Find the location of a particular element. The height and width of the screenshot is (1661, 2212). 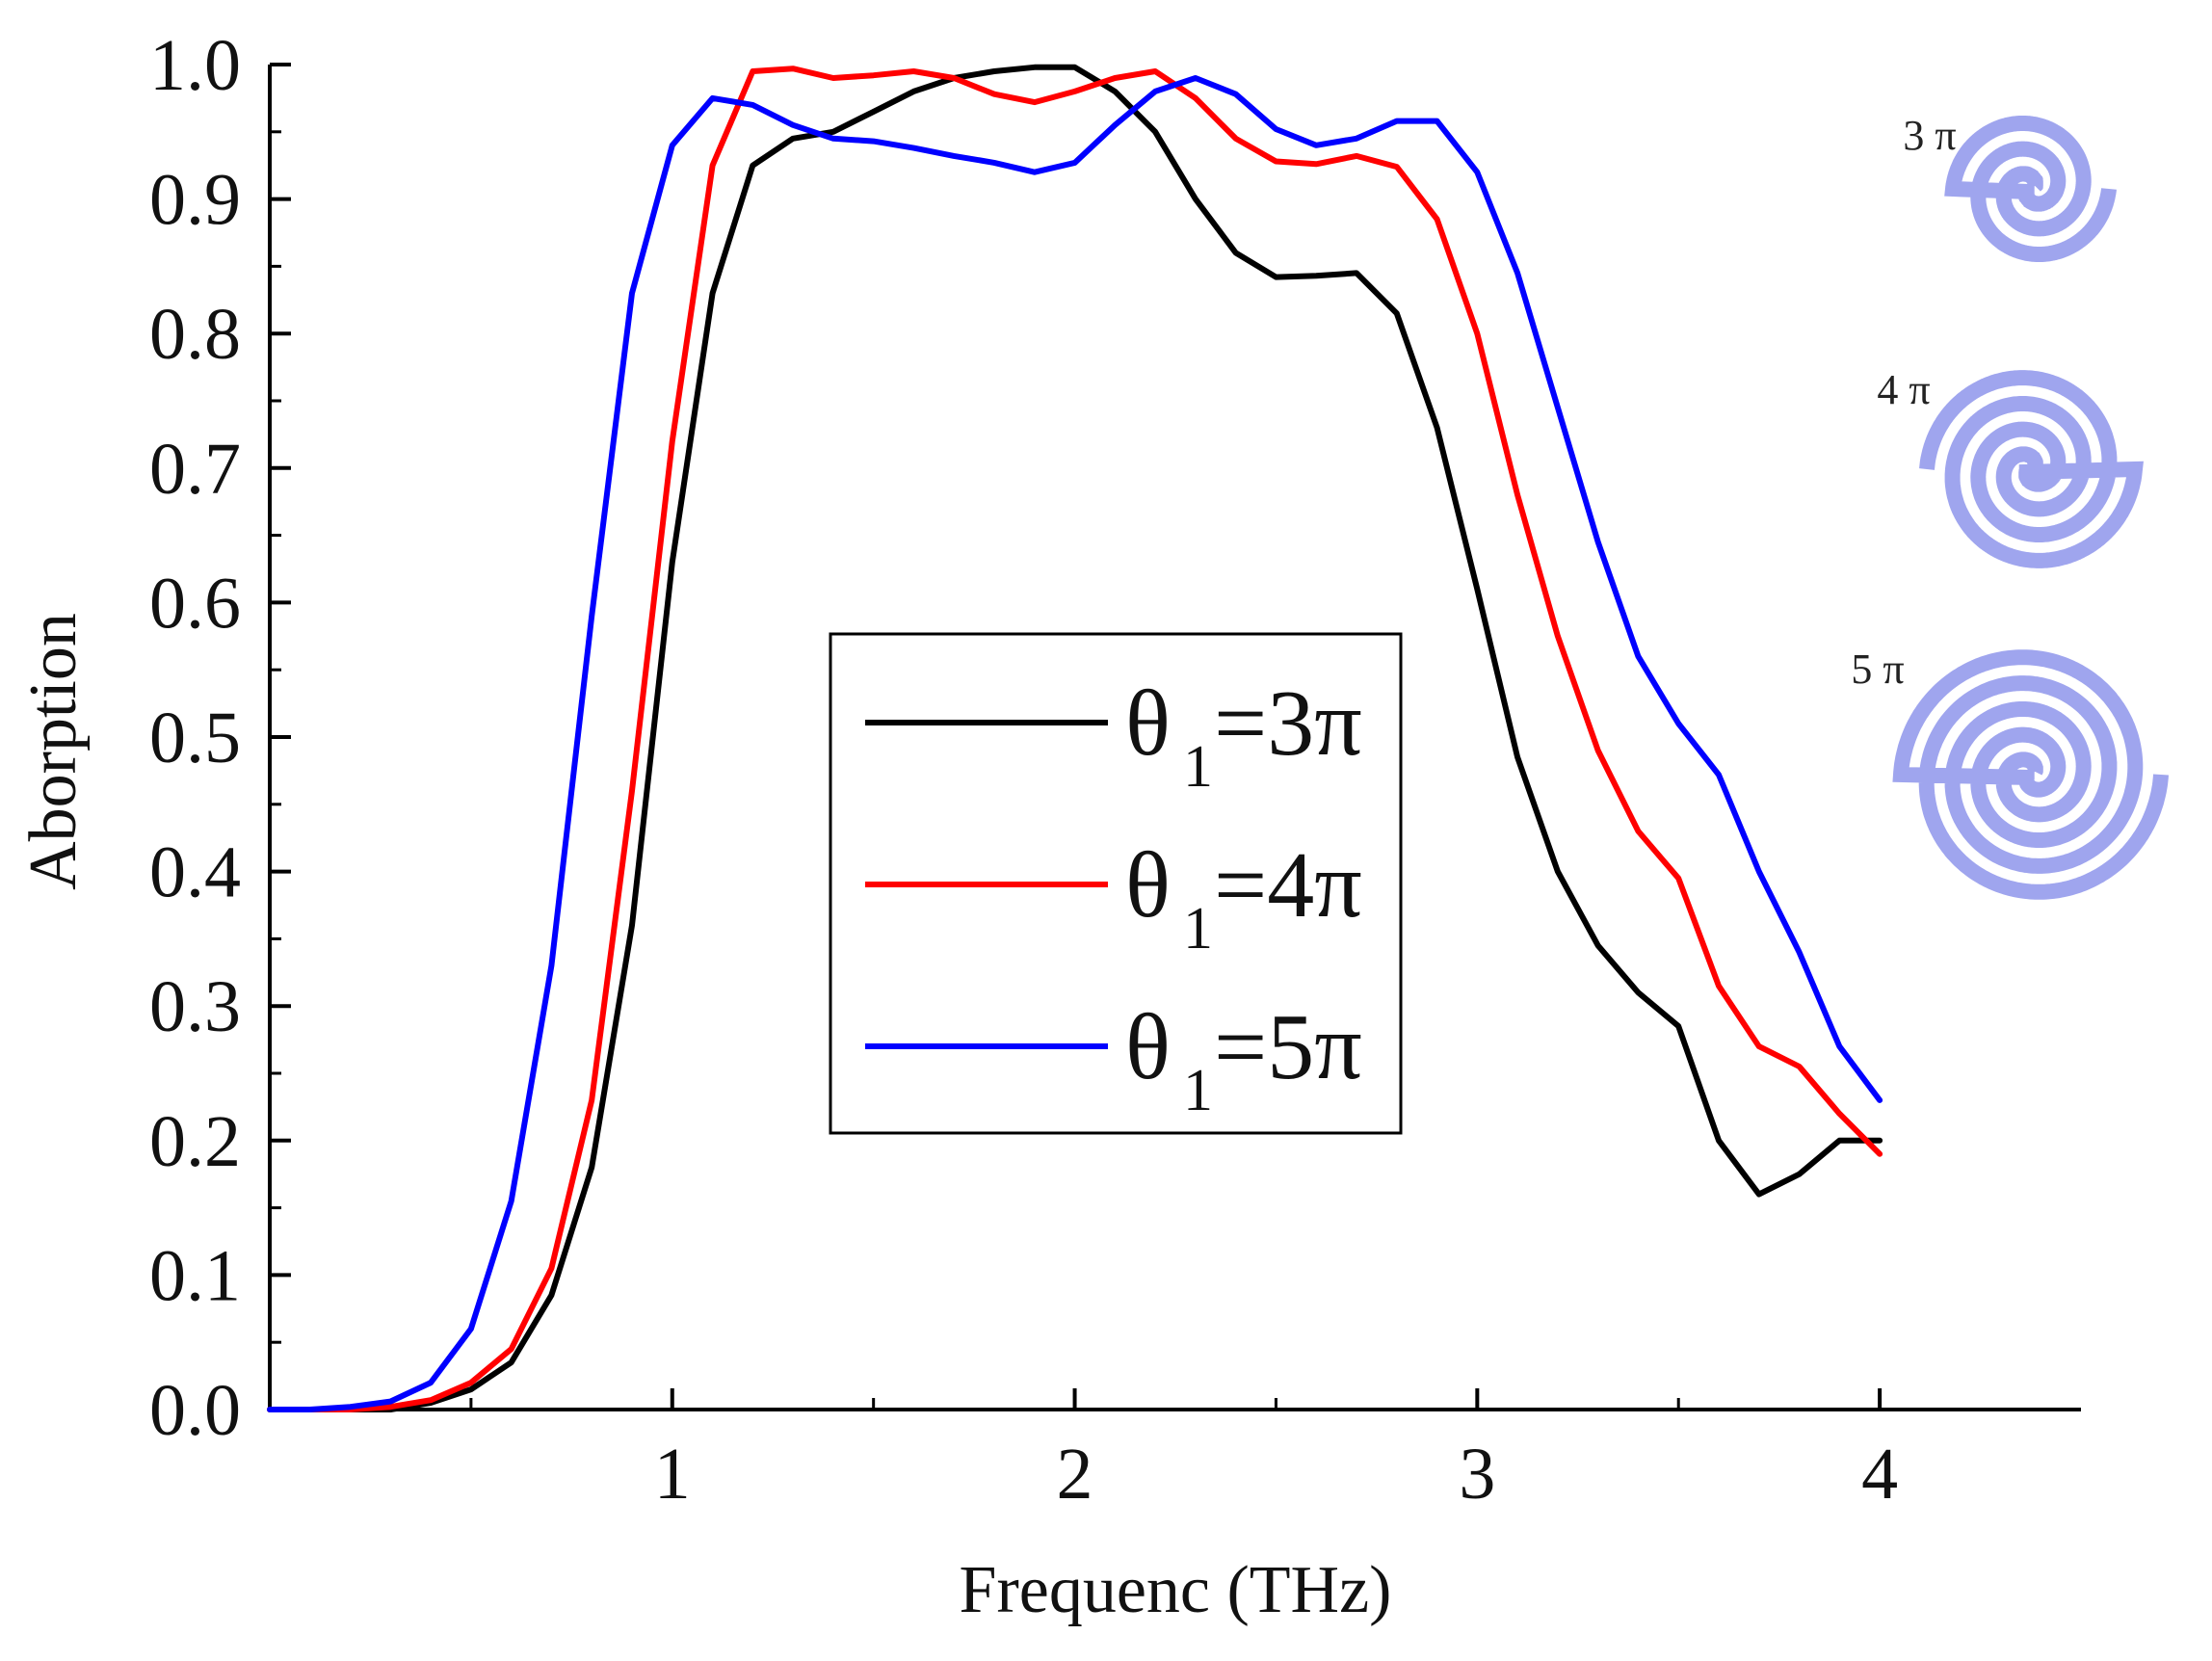

x-axis-title: Frequenc (THz) is located at coordinates (1176, 1590).